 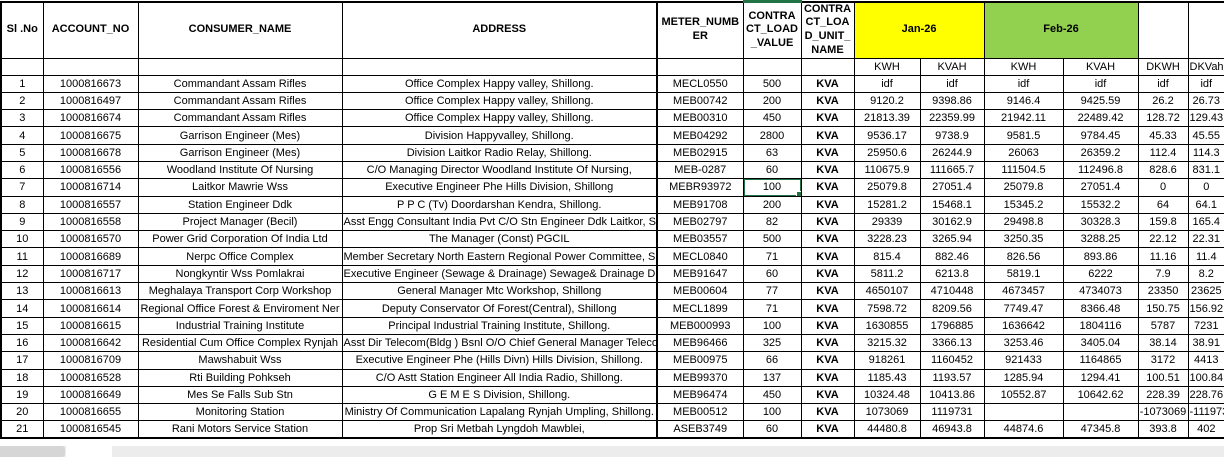 I want to click on cell-account_no-row19: 1000816649, so click(x=90, y=395).